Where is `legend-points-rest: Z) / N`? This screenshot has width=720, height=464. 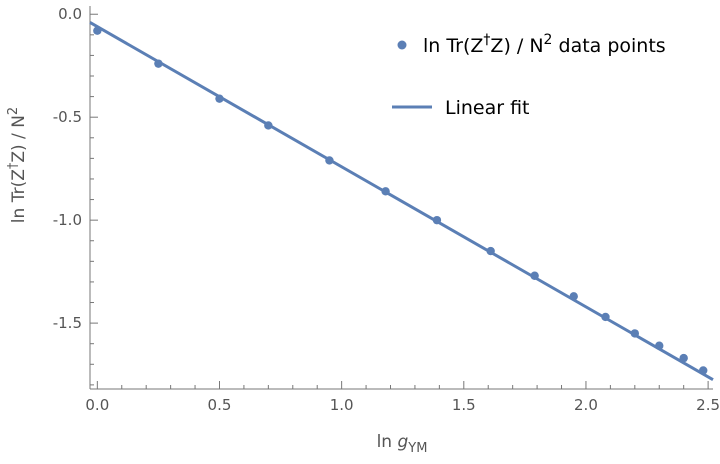
legend-points-rest: Z) / N is located at coordinates (516, 46).